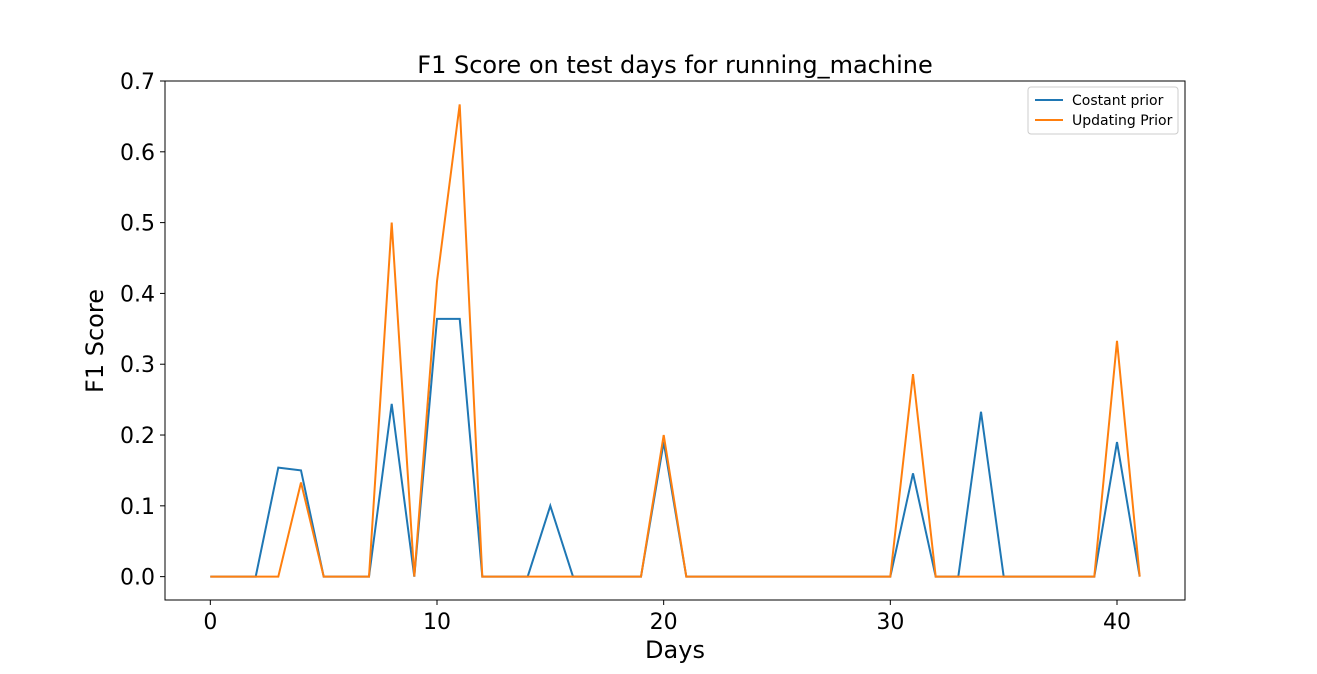 The height and width of the screenshot is (674, 1317). Describe the element at coordinates (95, 341) in the screenshot. I see `y-axis-label: F1 Score` at that location.